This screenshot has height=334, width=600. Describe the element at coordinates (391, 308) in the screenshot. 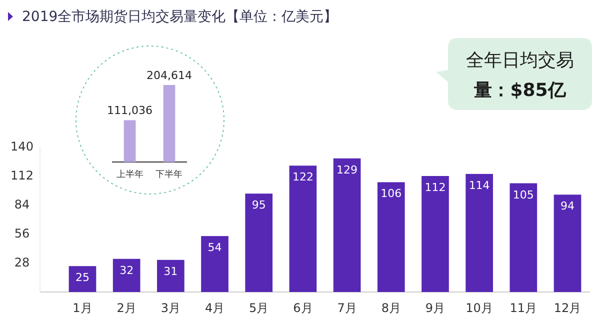

I see `x-tick-label: 8月` at that location.